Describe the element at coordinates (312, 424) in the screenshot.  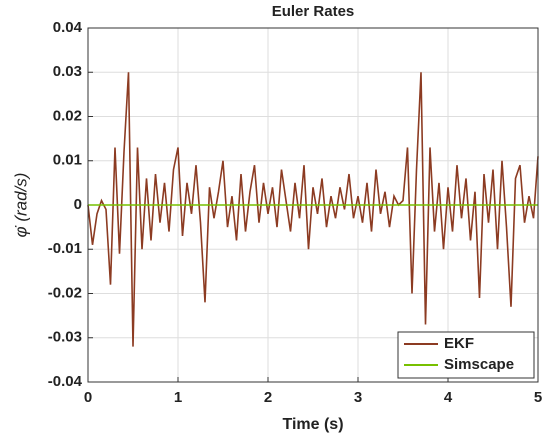
I see `x-axis-label: Time (s)` at that location.